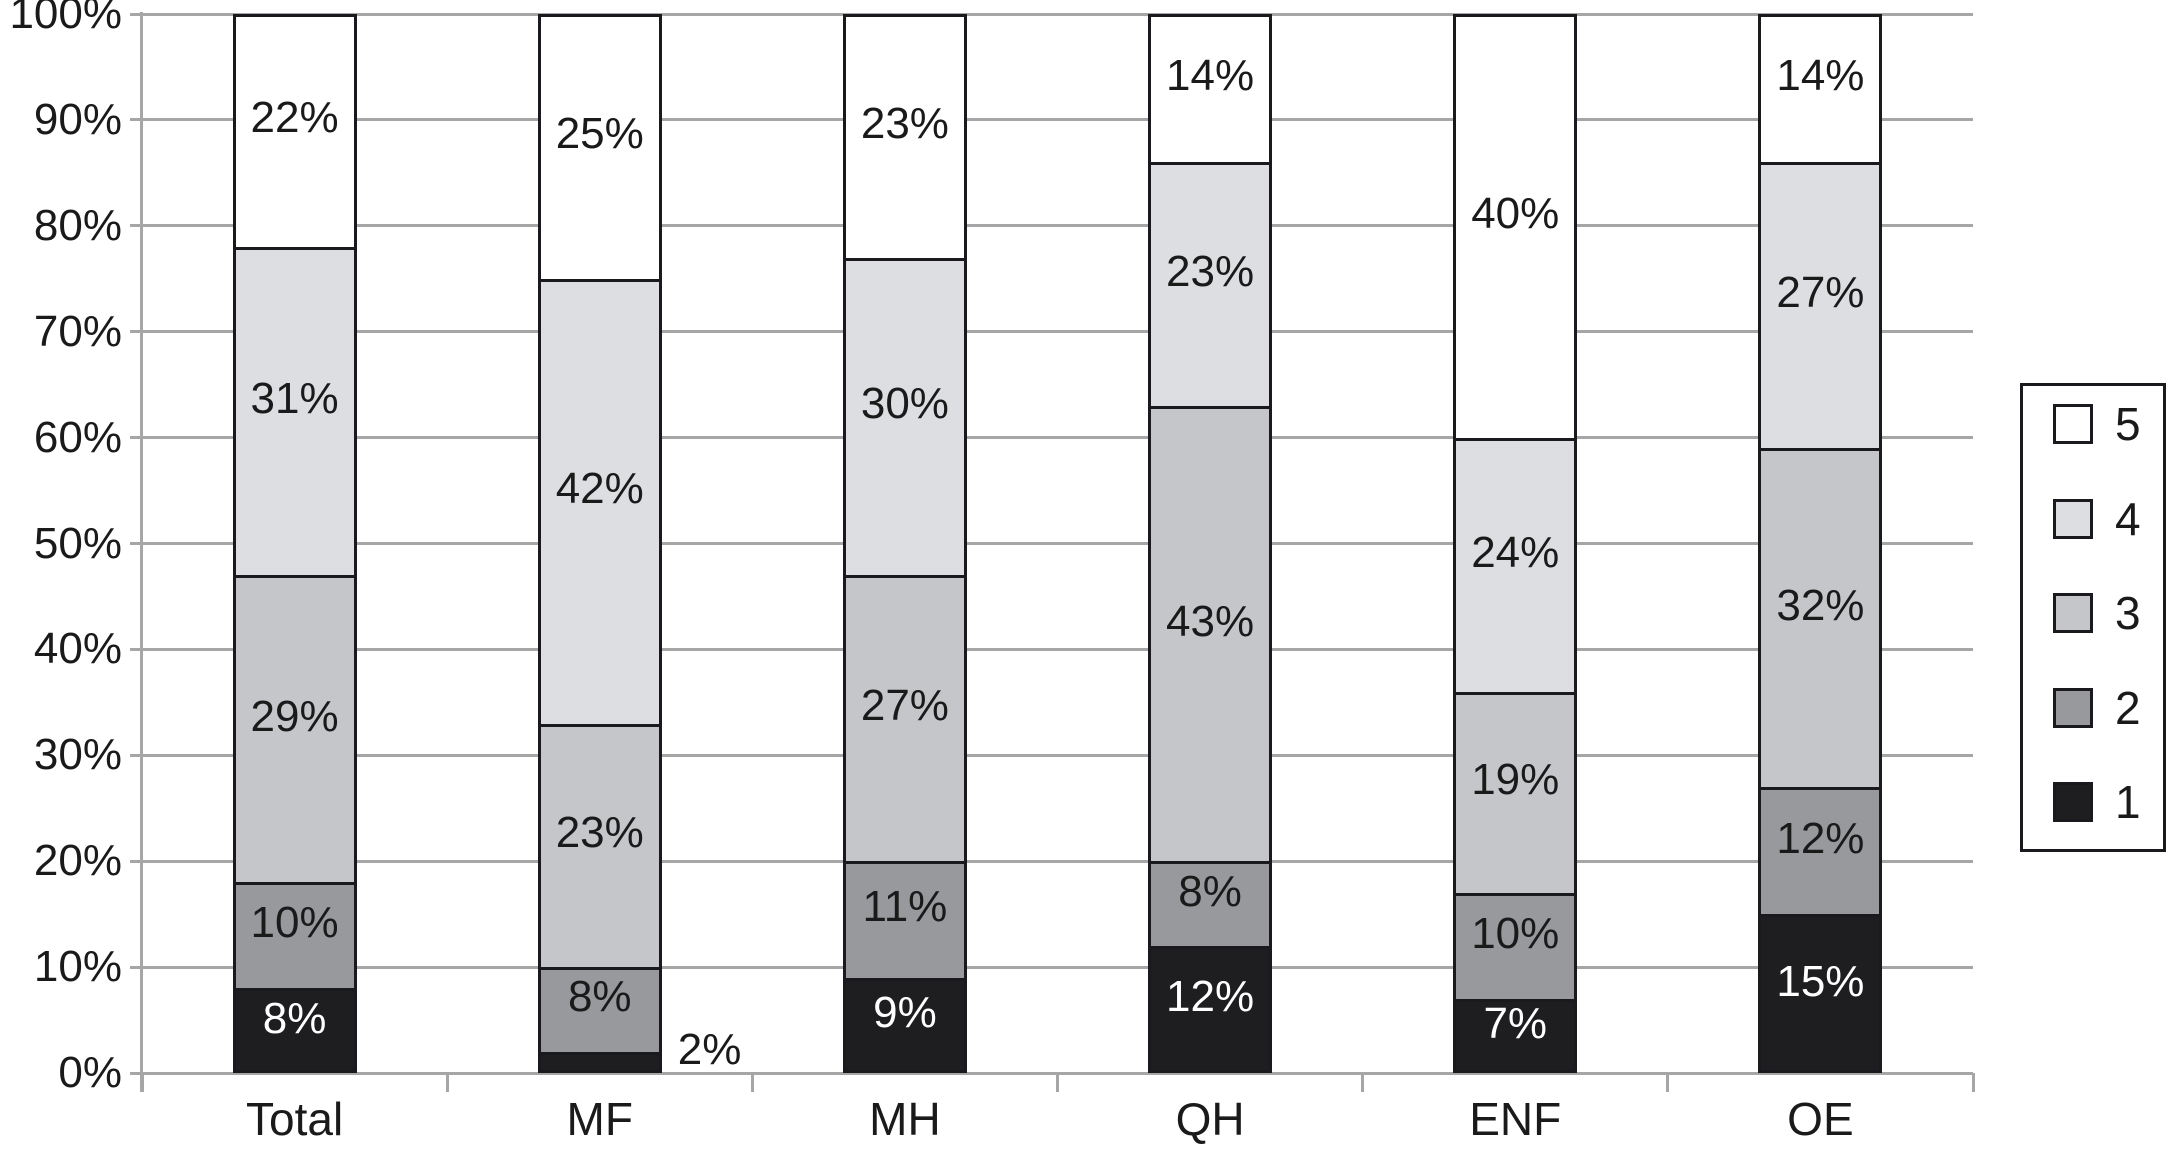 This screenshot has width=2168, height=1164. I want to click on legend-label: 5, so click(2128, 424).